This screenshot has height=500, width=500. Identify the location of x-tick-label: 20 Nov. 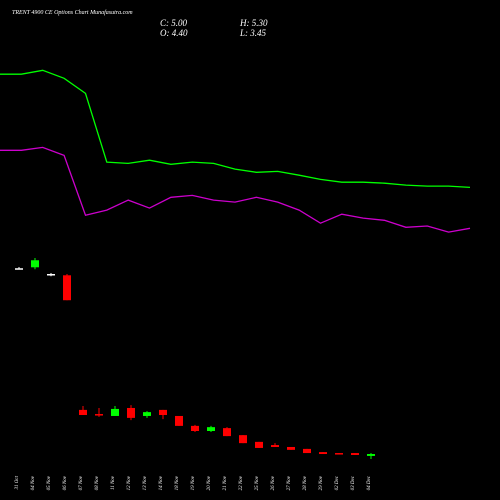
(209, 482).